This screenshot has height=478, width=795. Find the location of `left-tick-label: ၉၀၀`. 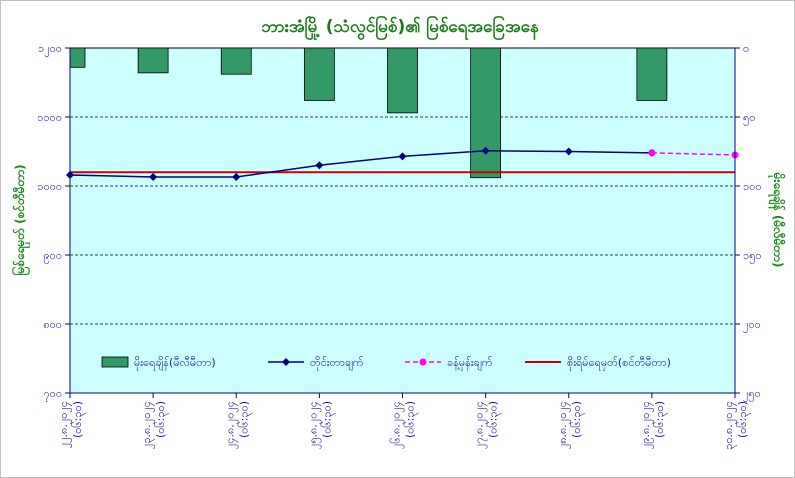

left-tick-label: ၉၀၀ is located at coordinates (52, 256).